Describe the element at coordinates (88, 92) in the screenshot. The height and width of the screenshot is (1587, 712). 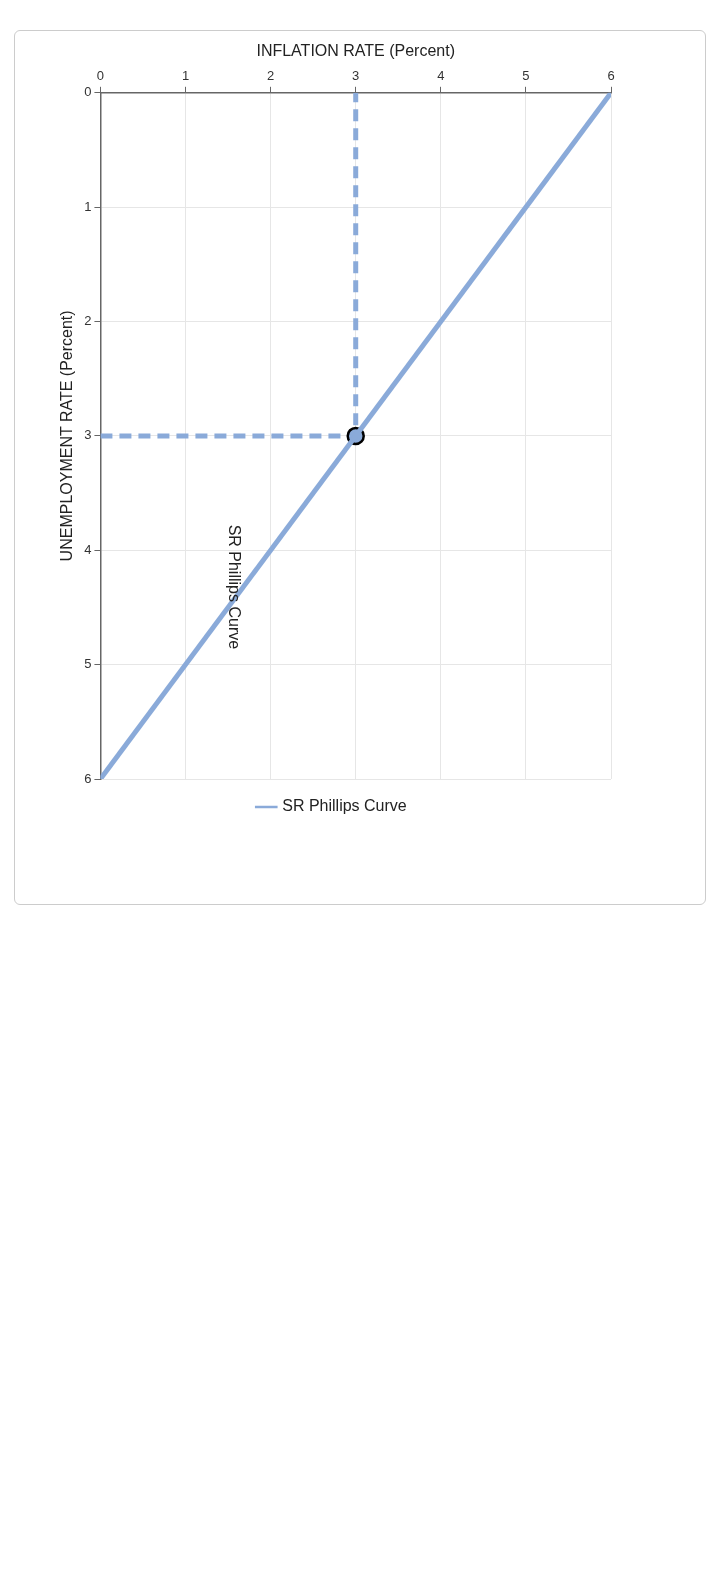
I see `y-tick-label: 0` at that location.